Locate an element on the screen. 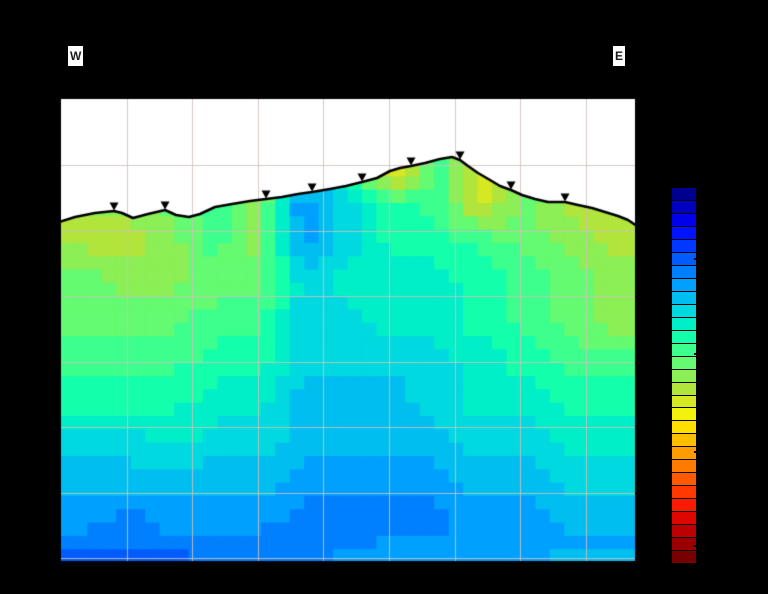 The width and height of the screenshot is (768, 594). east-orientation-label: E is located at coordinates (619, 56).